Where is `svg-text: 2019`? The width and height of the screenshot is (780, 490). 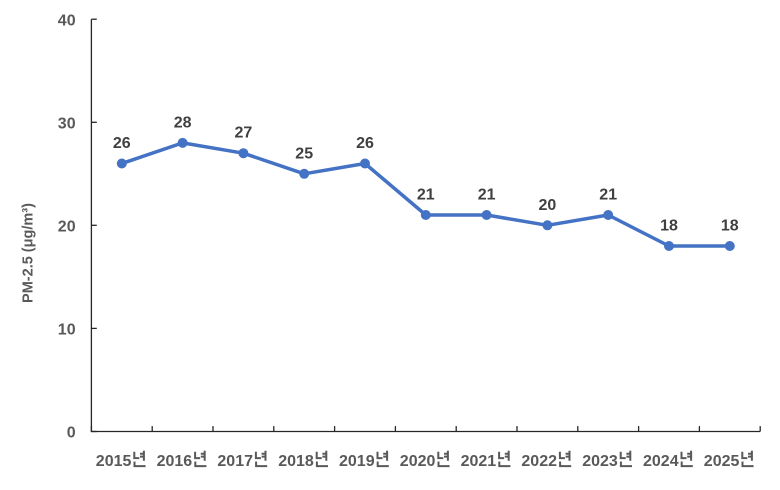 svg-text: 2019 is located at coordinates (357, 461).